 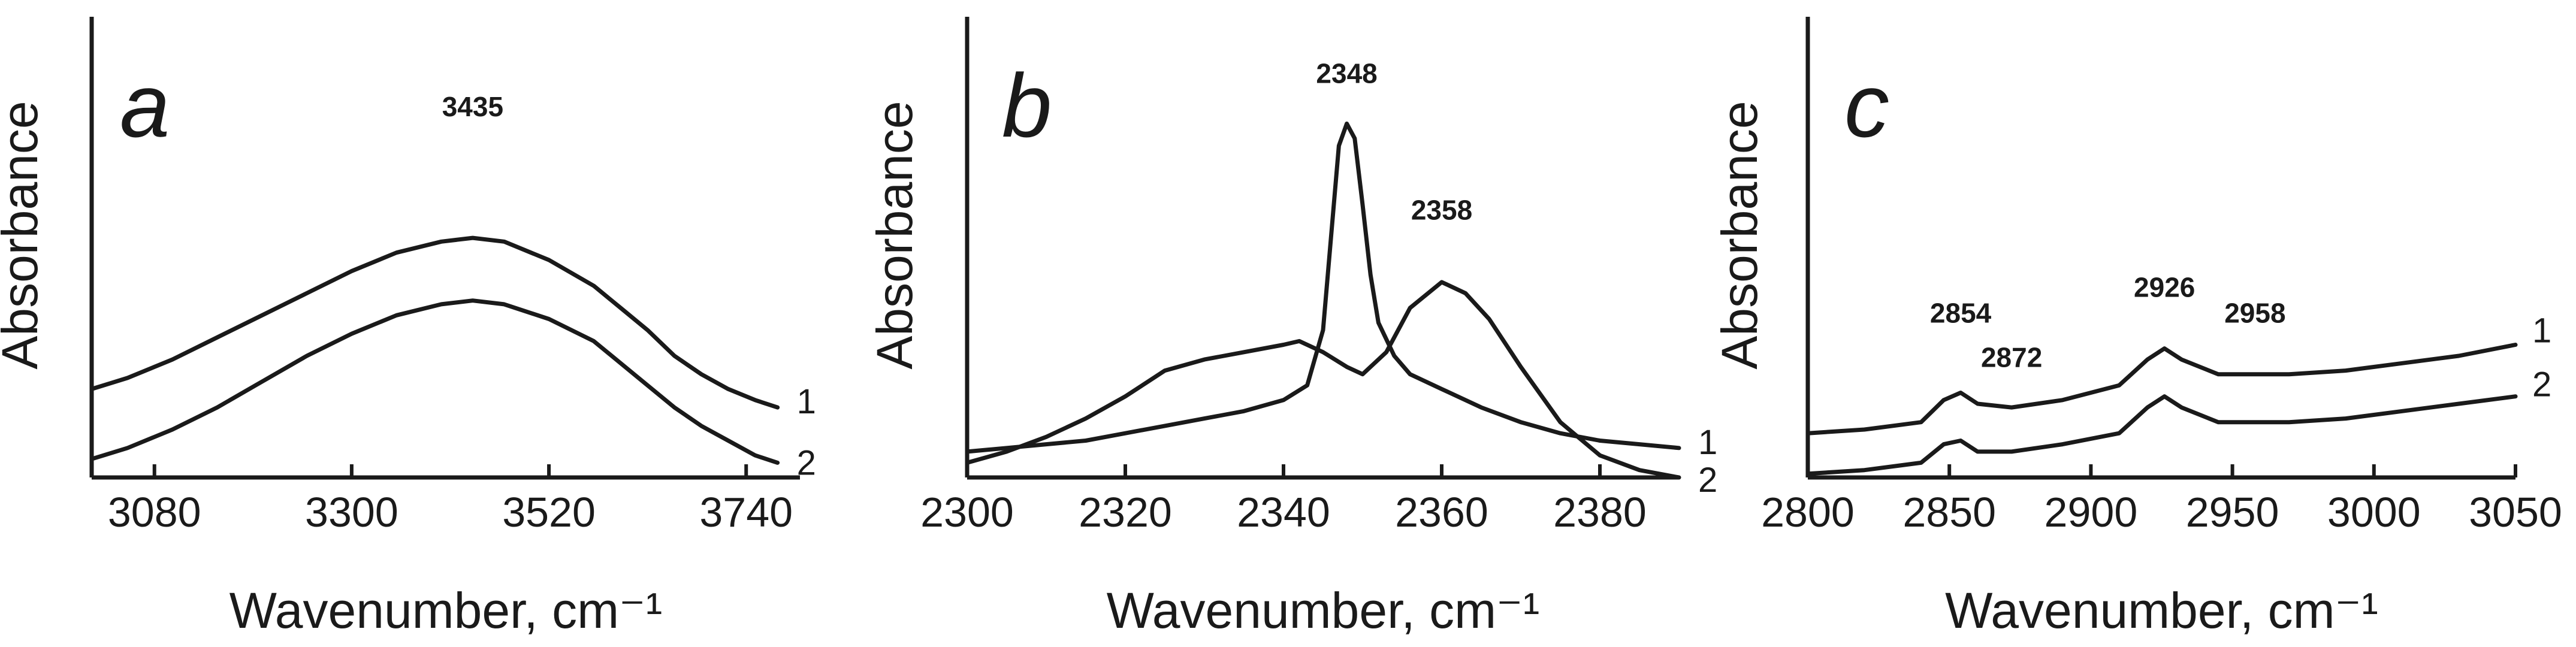 I want to click on peak-label: 2358, so click(x=1442, y=209).